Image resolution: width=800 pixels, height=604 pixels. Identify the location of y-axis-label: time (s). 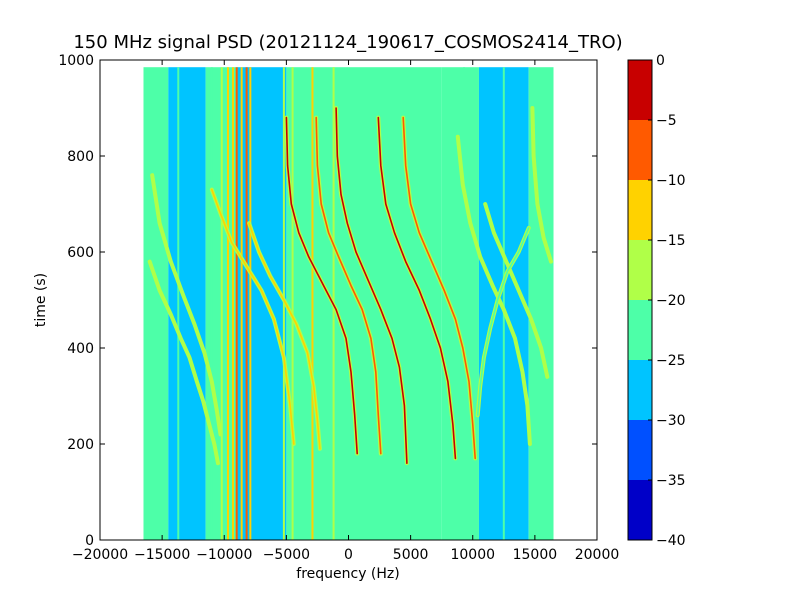
(41, 300).